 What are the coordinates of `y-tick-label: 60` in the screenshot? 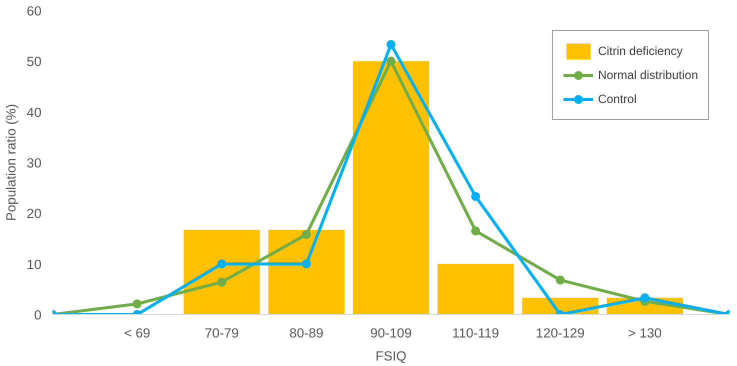 It's located at (34, 11).